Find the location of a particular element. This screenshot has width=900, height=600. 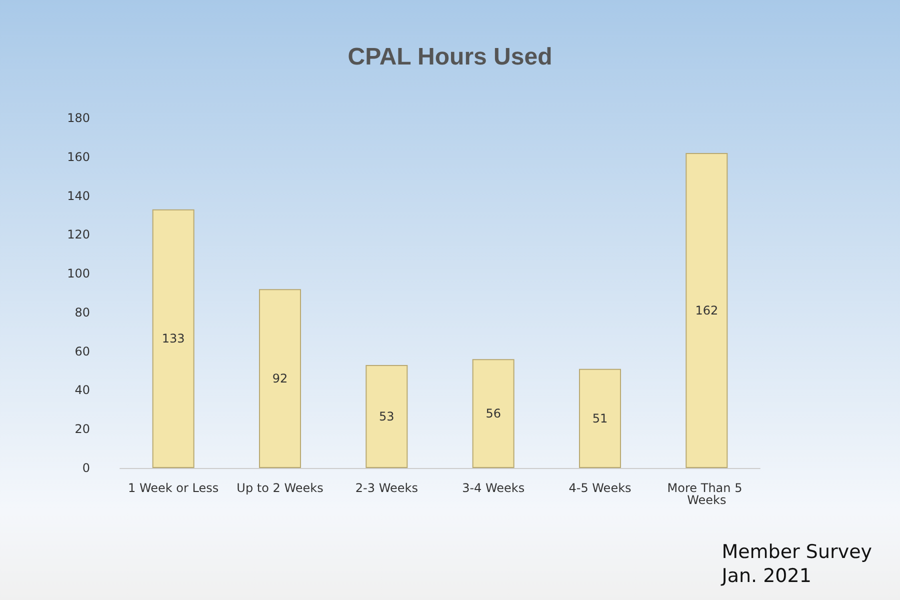

y-tick-label: 60 is located at coordinates (82, 351).